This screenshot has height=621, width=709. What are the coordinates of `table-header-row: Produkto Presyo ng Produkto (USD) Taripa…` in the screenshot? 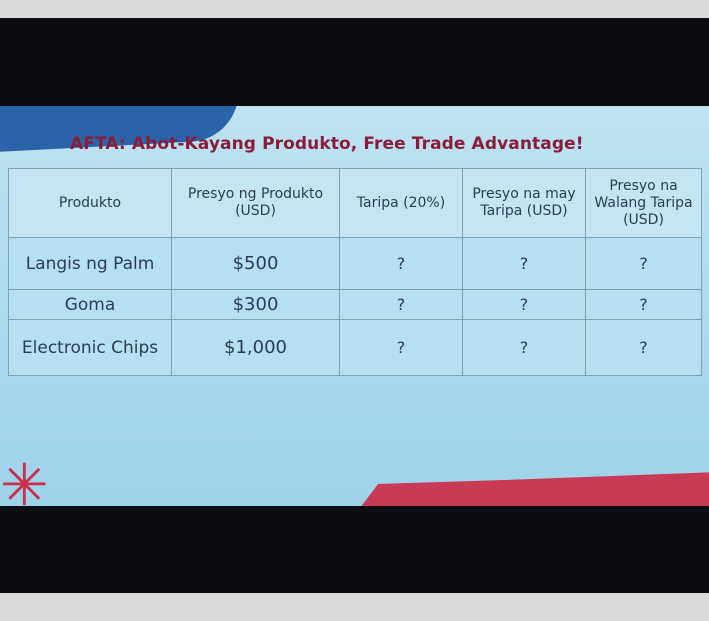 It's located at (355, 203).